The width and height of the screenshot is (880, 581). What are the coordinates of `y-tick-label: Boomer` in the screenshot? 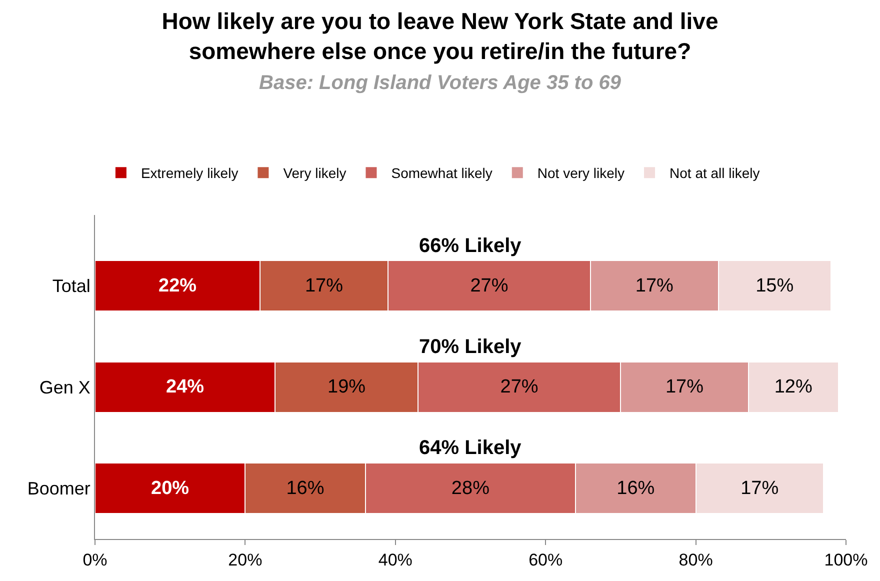 It's located at (58, 488).